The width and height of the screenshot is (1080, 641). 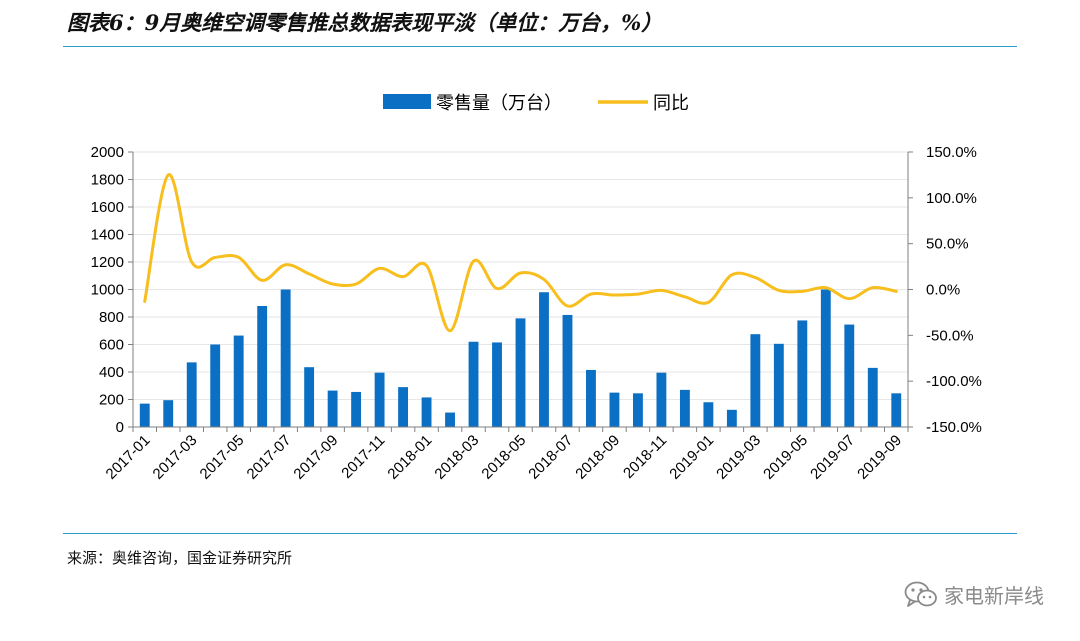 I want to click on x-tick-label: 2018-11, so click(x=645, y=457).